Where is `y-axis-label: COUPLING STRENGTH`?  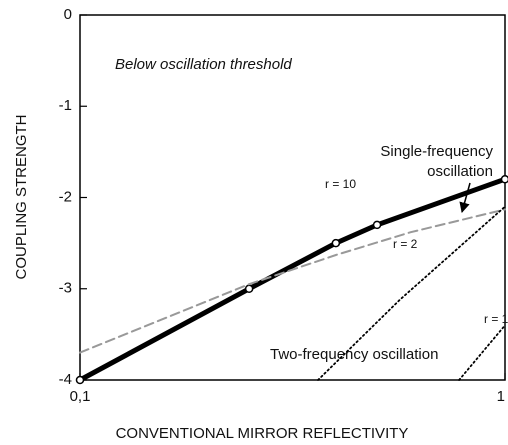 y-axis-label: COUPLING STRENGTH is located at coordinates (21, 196).